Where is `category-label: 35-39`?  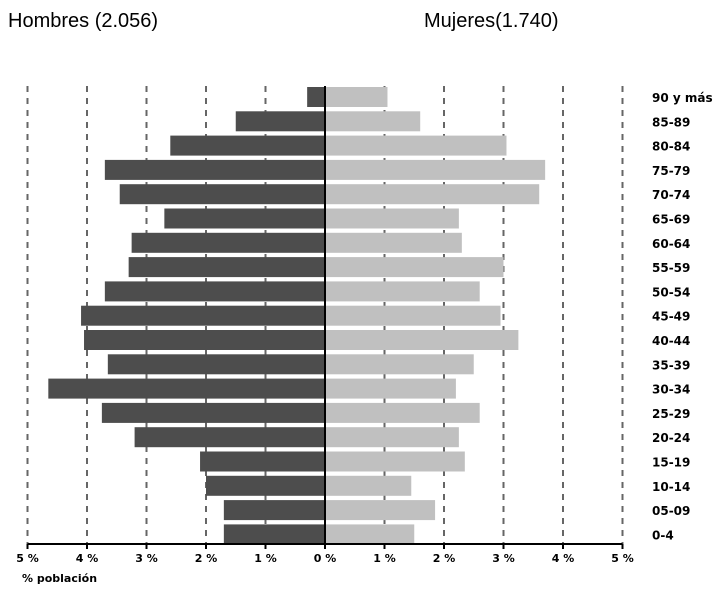 category-label: 35-39 is located at coordinates (671, 365).